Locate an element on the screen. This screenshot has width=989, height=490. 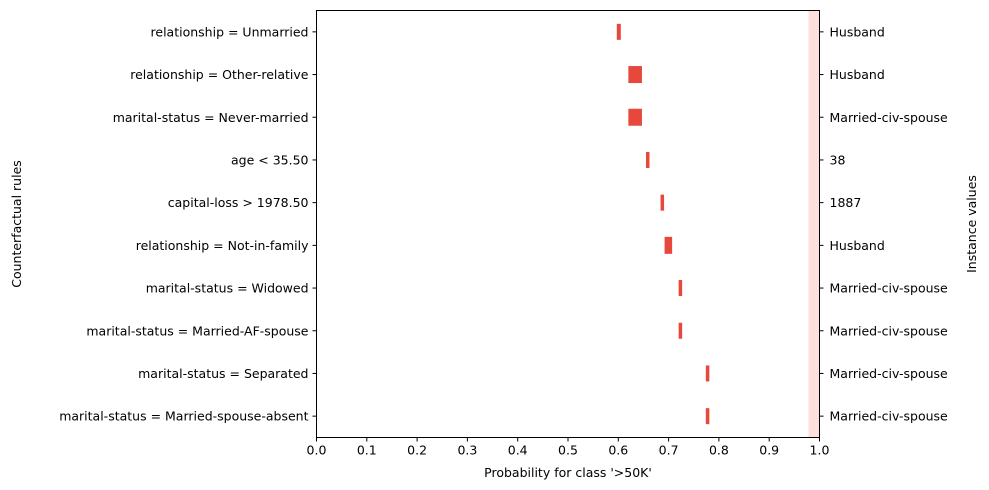
x-axis: 0.0 0.1 0.2 0.3 0.4 0.5 0.6 0.7 0.8 0.9 1.0 is located at coordinates (568, 447).